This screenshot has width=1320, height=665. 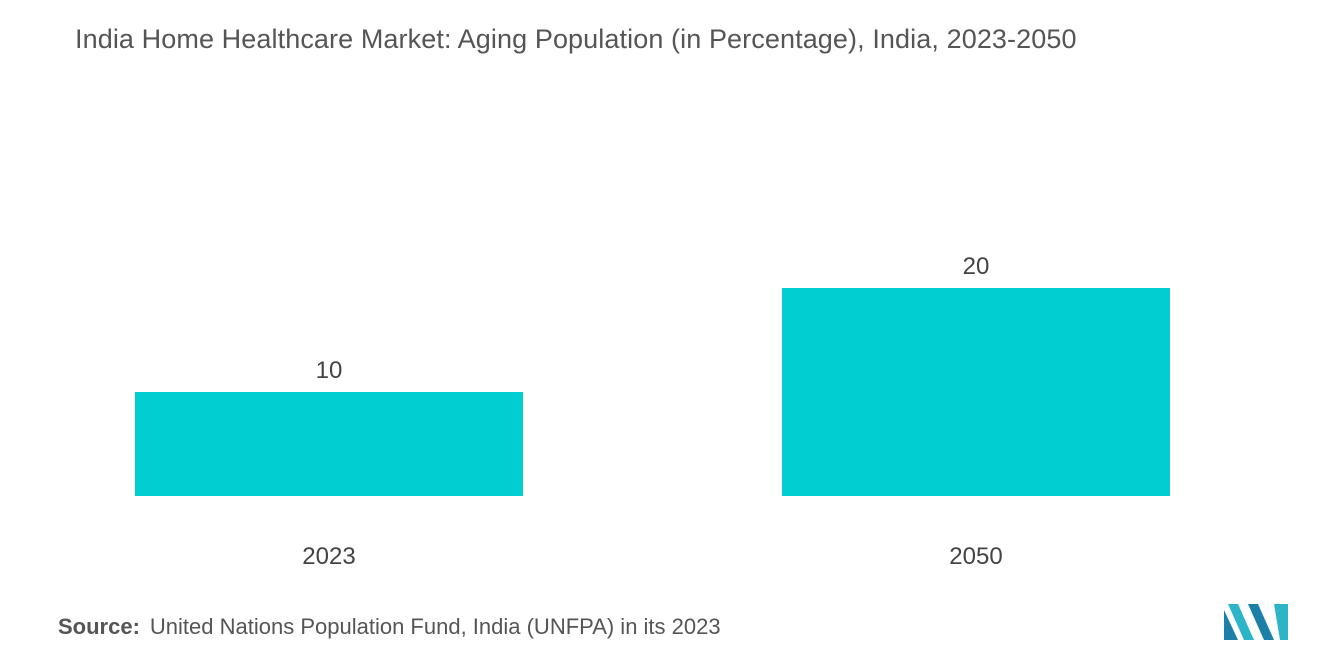 What do you see at coordinates (976, 392) in the screenshot?
I see `bar-2050` at bounding box center [976, 392].